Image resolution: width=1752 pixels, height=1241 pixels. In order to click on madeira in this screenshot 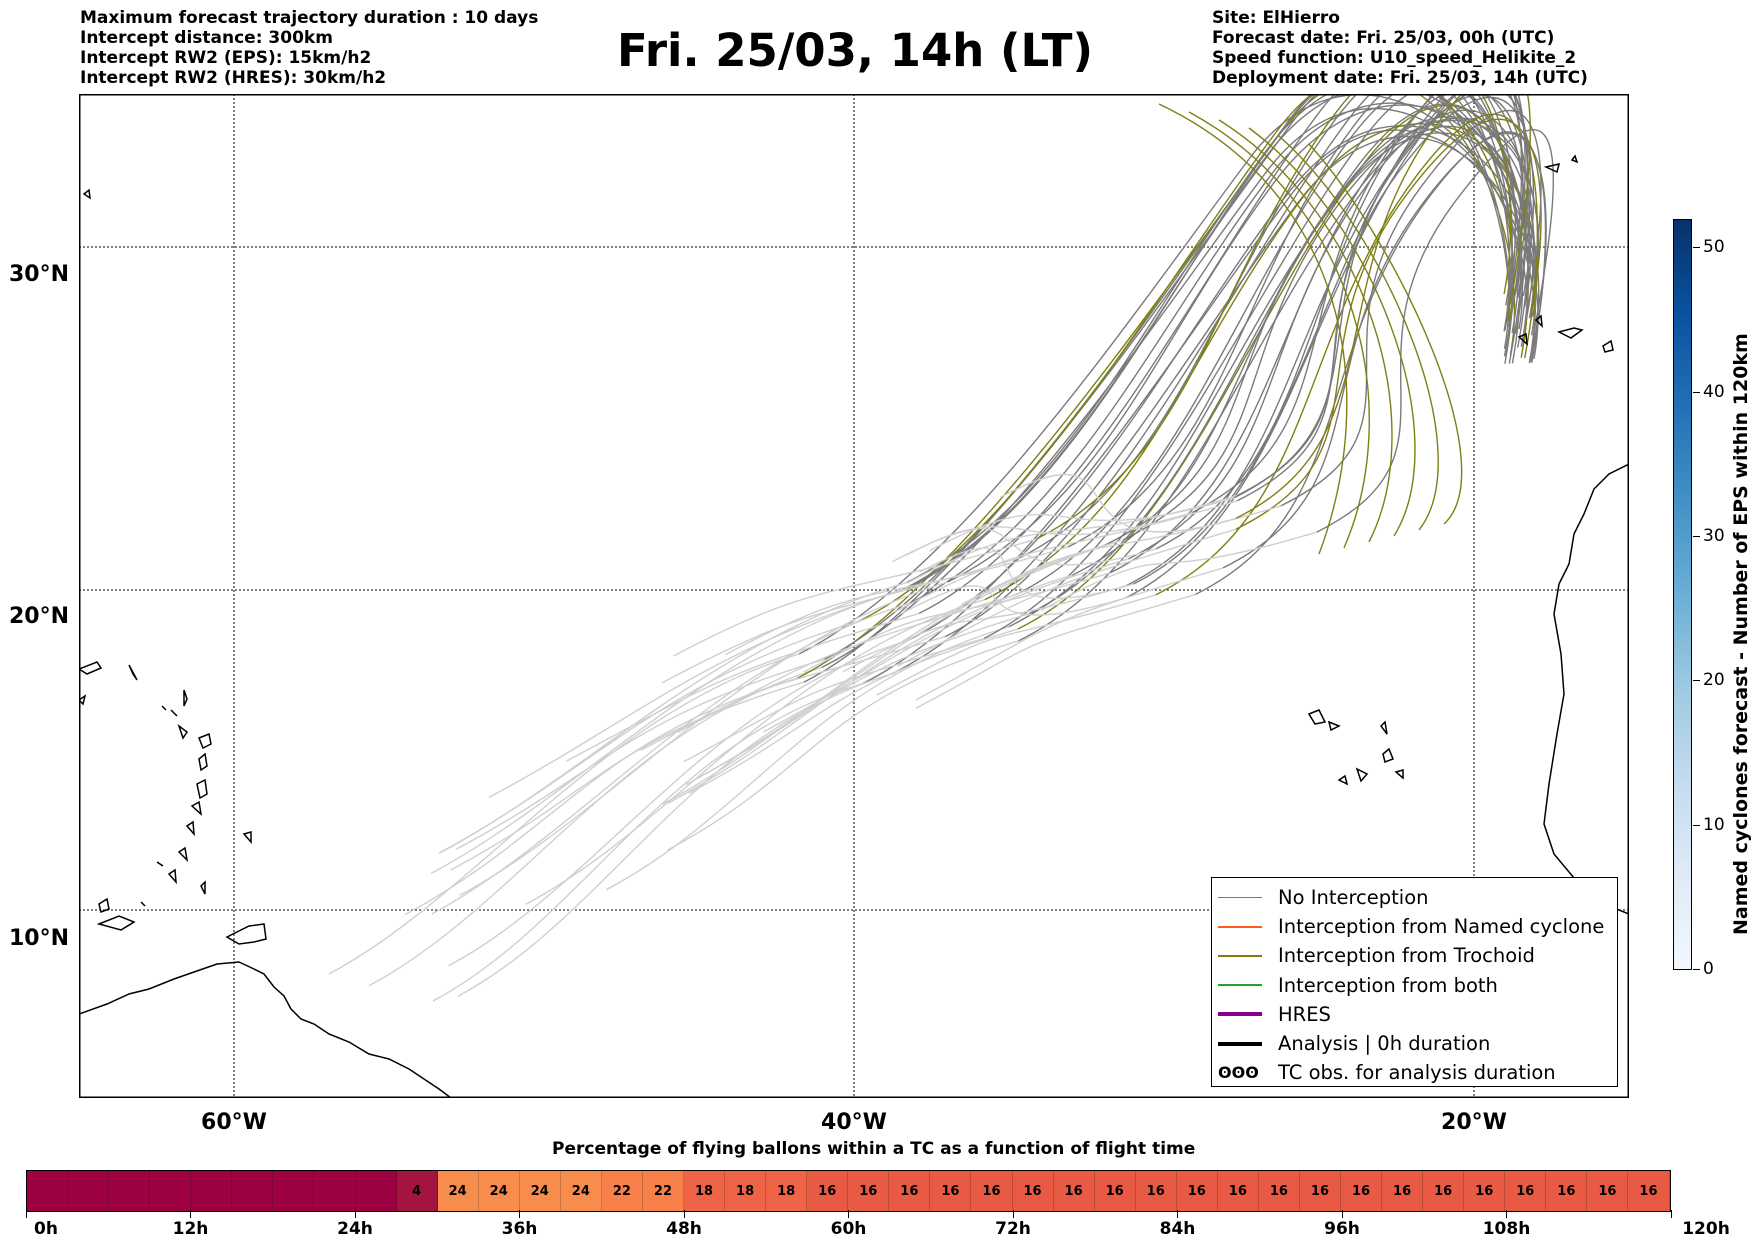, I will do `click(1561, 164)`.